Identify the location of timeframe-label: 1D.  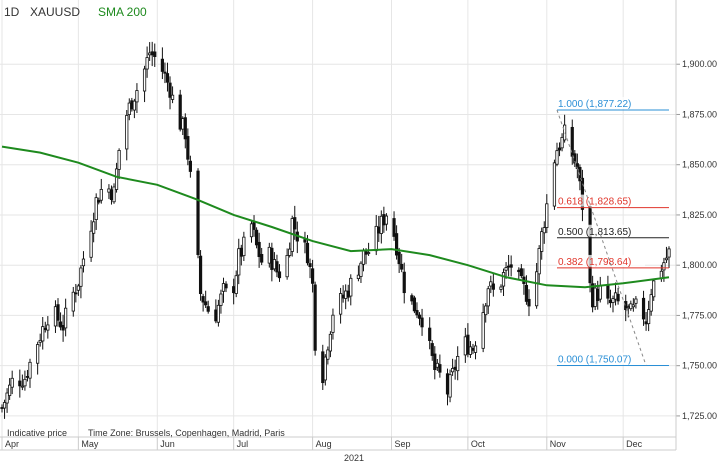
(12, 12).